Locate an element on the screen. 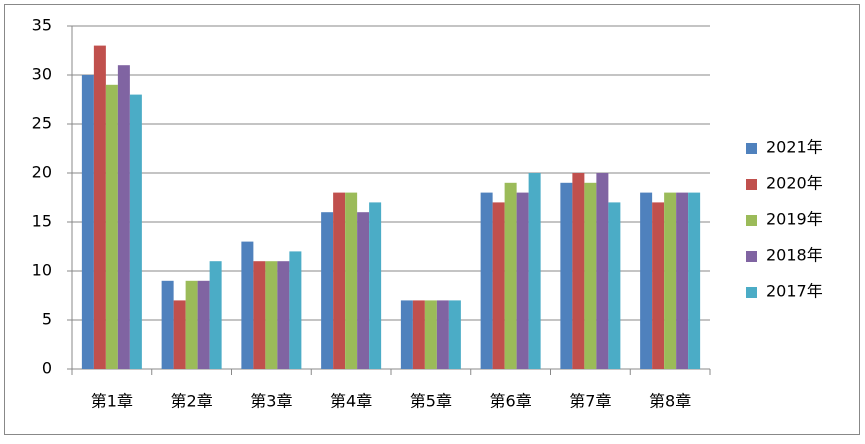 This screenshot has width=865, height=444. y-tick-label: 0 is located at coordinates (47, 368).